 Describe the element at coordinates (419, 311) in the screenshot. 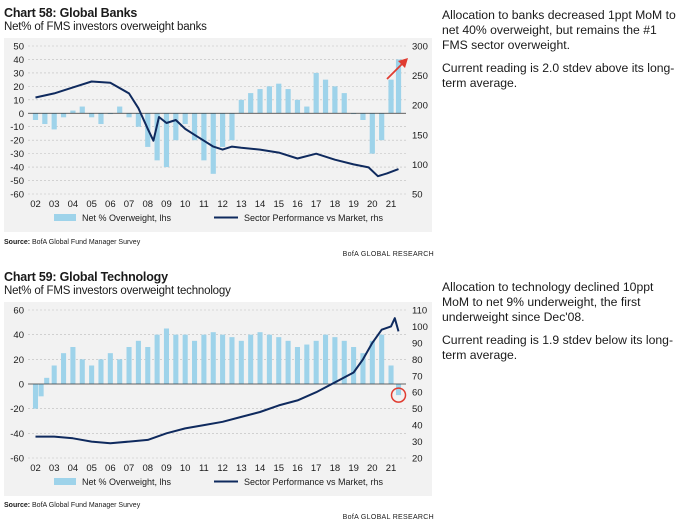

I see `y-right-tick-label: 110` at that location.